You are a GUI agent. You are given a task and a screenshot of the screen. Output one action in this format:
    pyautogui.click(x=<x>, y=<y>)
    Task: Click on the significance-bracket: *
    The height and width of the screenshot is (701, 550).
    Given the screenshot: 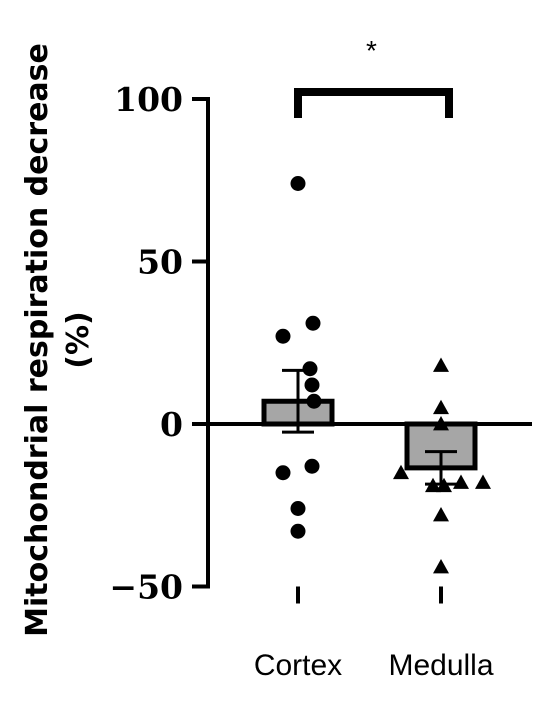 What is the action you would take?
    pyautogui.click(x=373, y=76)
    